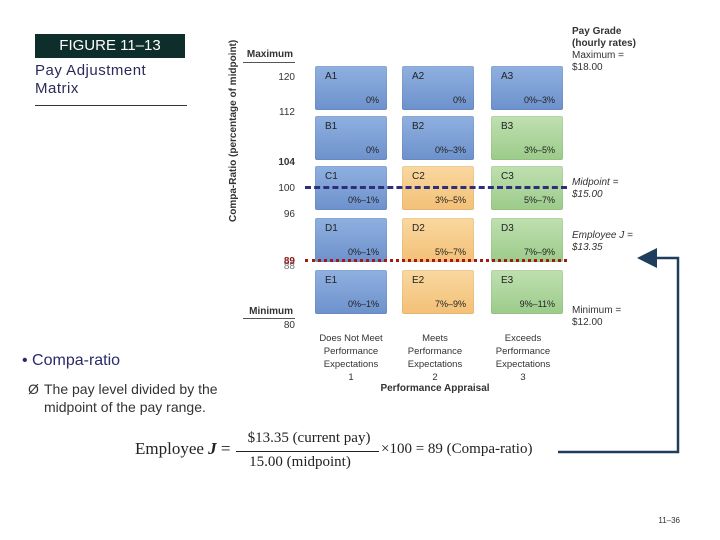  Describe the element at coordinates (523, 338) in the screenshot. I see `column-header-line: Exceeds` at that location.